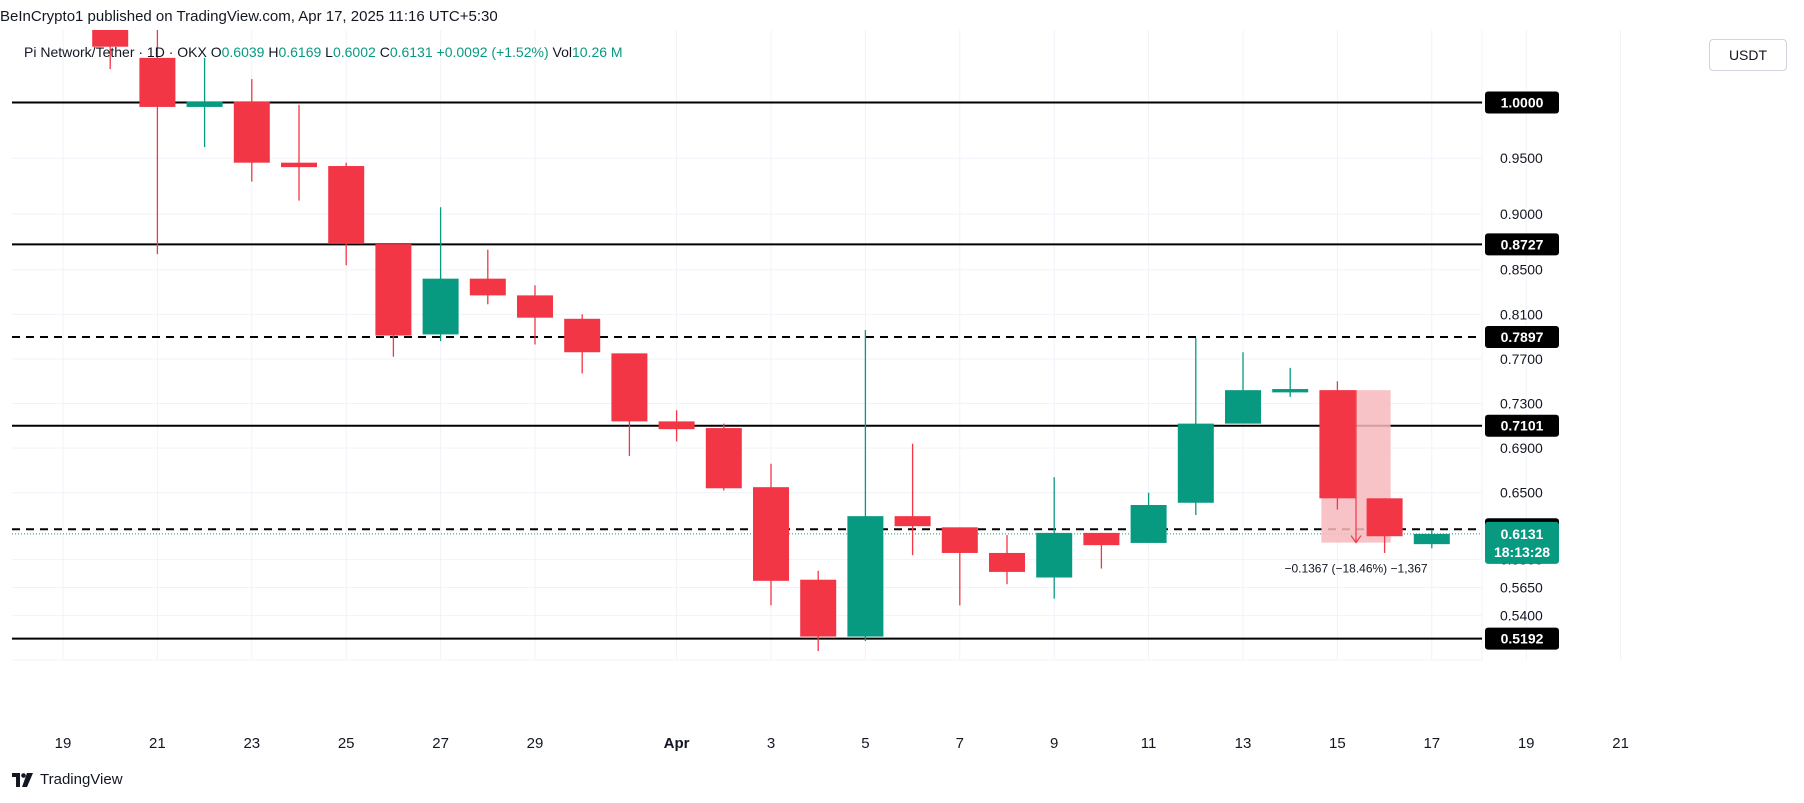 The height and width of the screenshot is (803, 1804). I want to click on level-tag-text: 0.5192, so click(1522, 639).